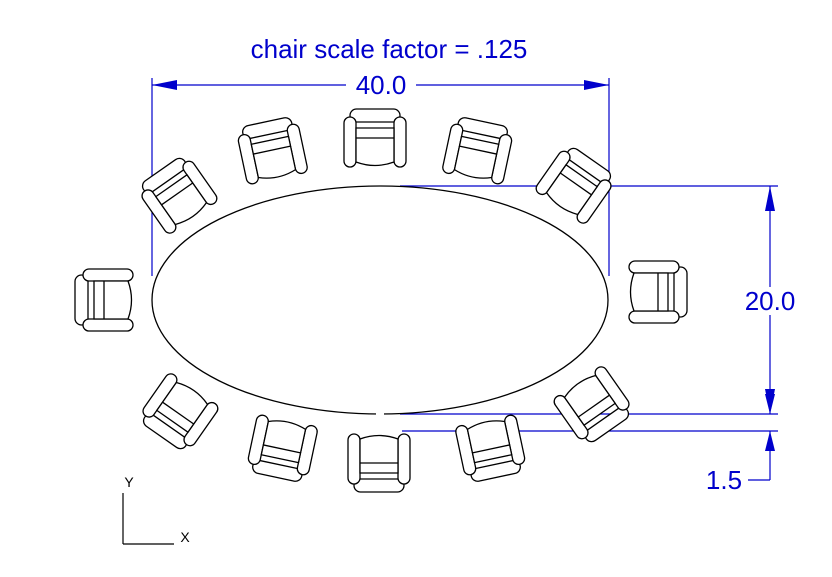  Describe the element at coordinates (724, 480) in the screenshot. I see `offset-dimension-label: 1.5` at that location.